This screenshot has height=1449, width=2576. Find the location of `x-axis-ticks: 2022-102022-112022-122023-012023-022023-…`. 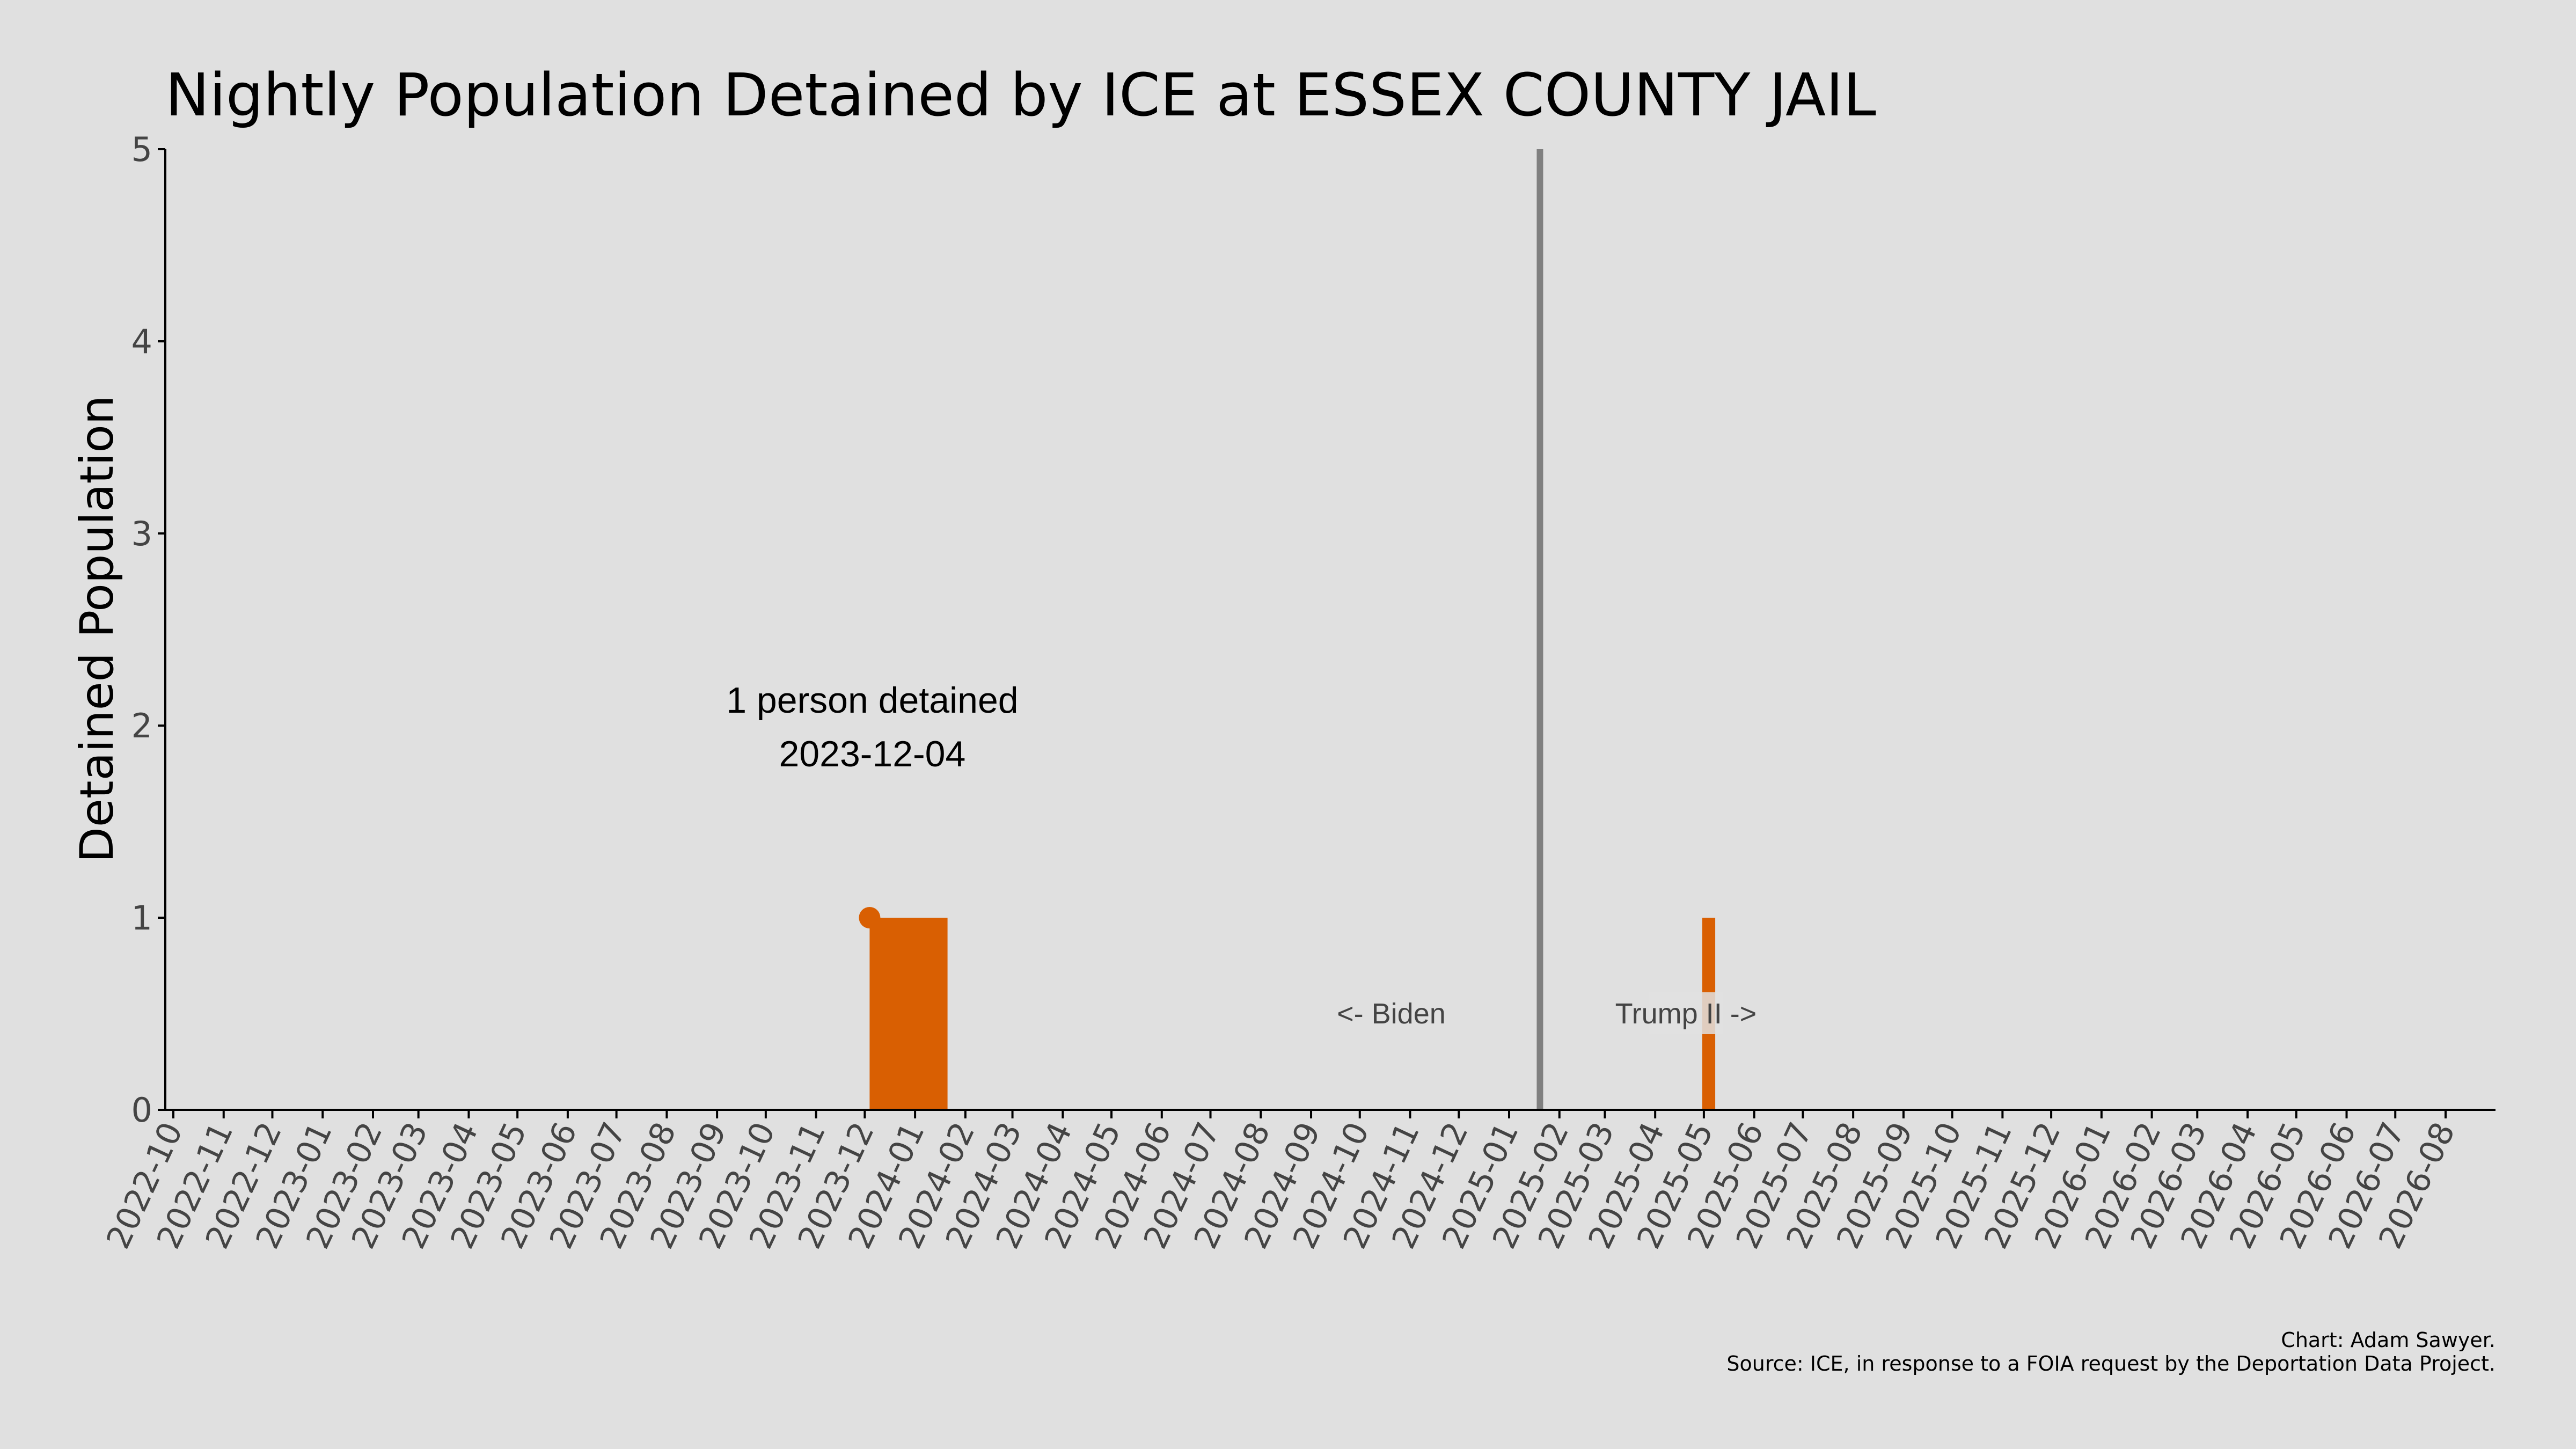

x-axis-ticks: 2022-102022-112022-122023-012023-022023-… is located at coordinates (1281, 1182).